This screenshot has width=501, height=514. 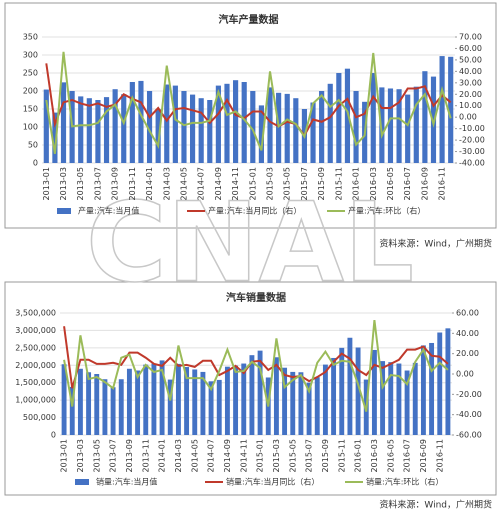 What do you see at coordinates (30, 109) in the screenshot?
I see `y-tick-label: 150` at bounding box center [30, 109].